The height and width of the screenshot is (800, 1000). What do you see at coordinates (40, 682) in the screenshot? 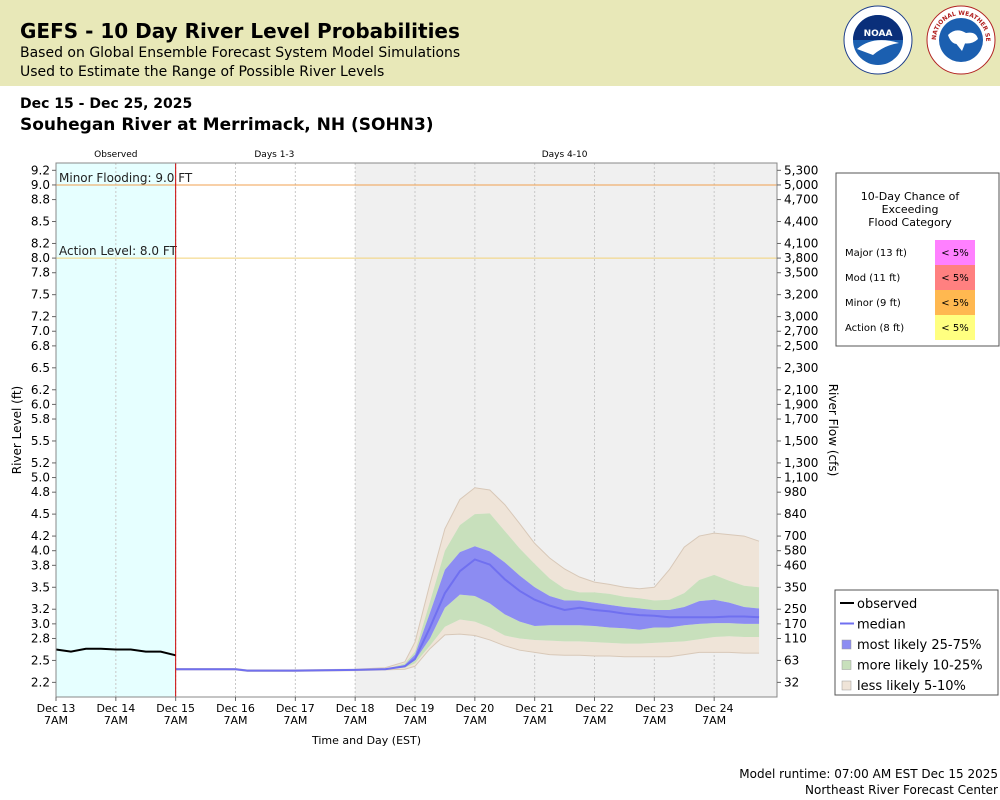
I see `y-tick-label: 2.2` at bounding box center [40, 682].